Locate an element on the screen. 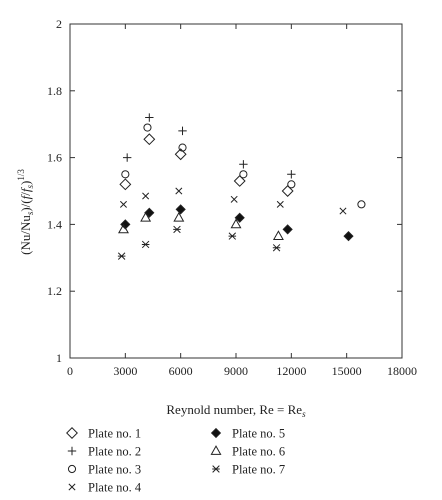 The height and width of the screenshot is (500, 442). legend-item-plate-7: Plate no. 7 is located at coordinates (248, 470).